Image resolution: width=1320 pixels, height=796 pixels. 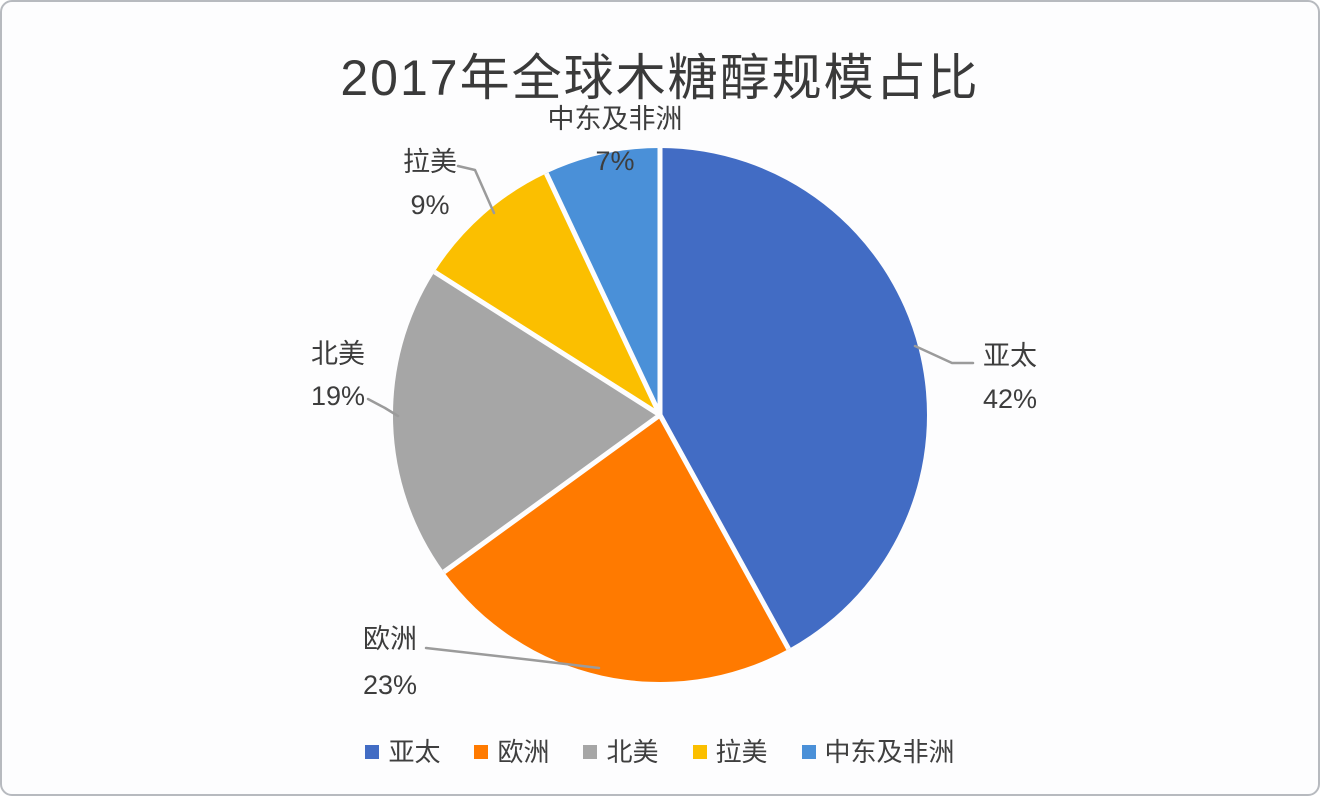 I want to click on pie-slice-europe, so click(x=616, y=548).